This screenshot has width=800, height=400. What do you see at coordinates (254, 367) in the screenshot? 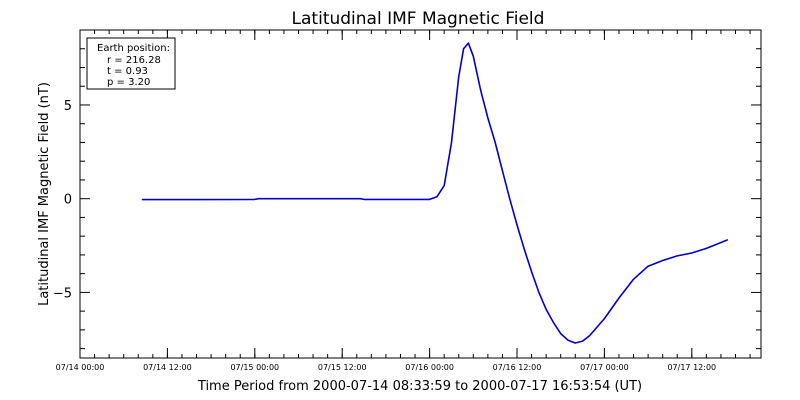
I see `x-tick-label: 07/15 00:00` at bounding box center [254, 367].